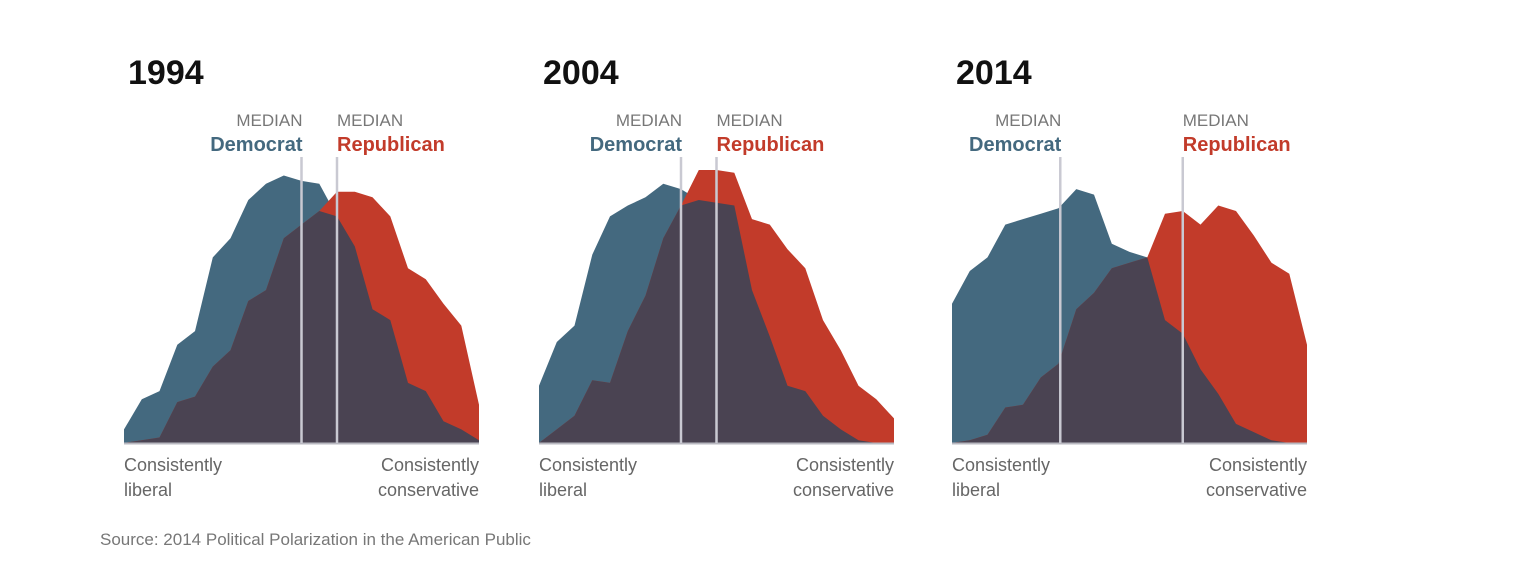  I want to click on panel-title: 1994, so click(166, 73).